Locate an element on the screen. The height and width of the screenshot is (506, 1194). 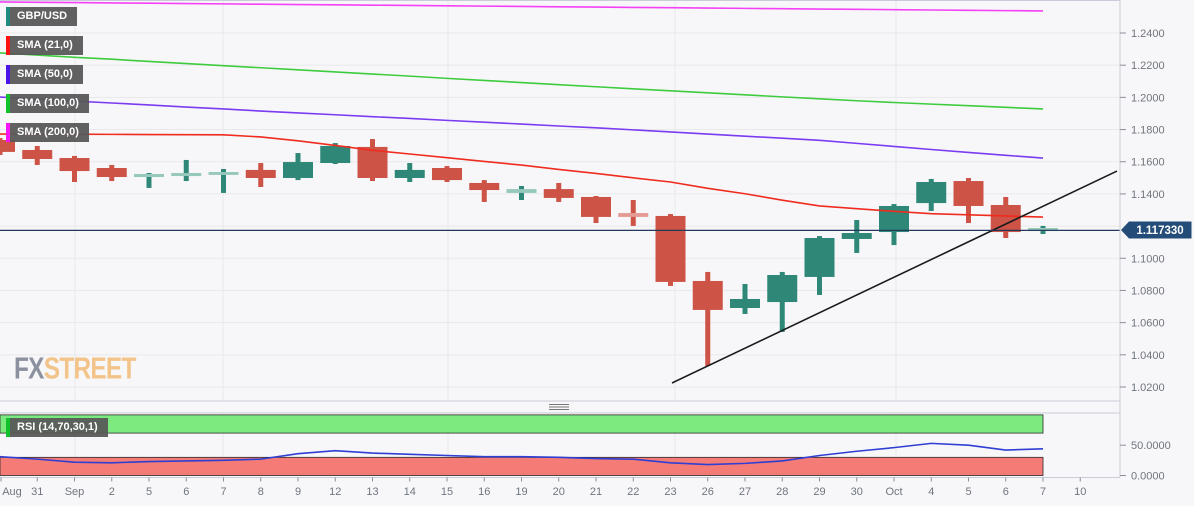
rsi-legend: RSI (14,70,30,1) is located at coordinates (57, 432).